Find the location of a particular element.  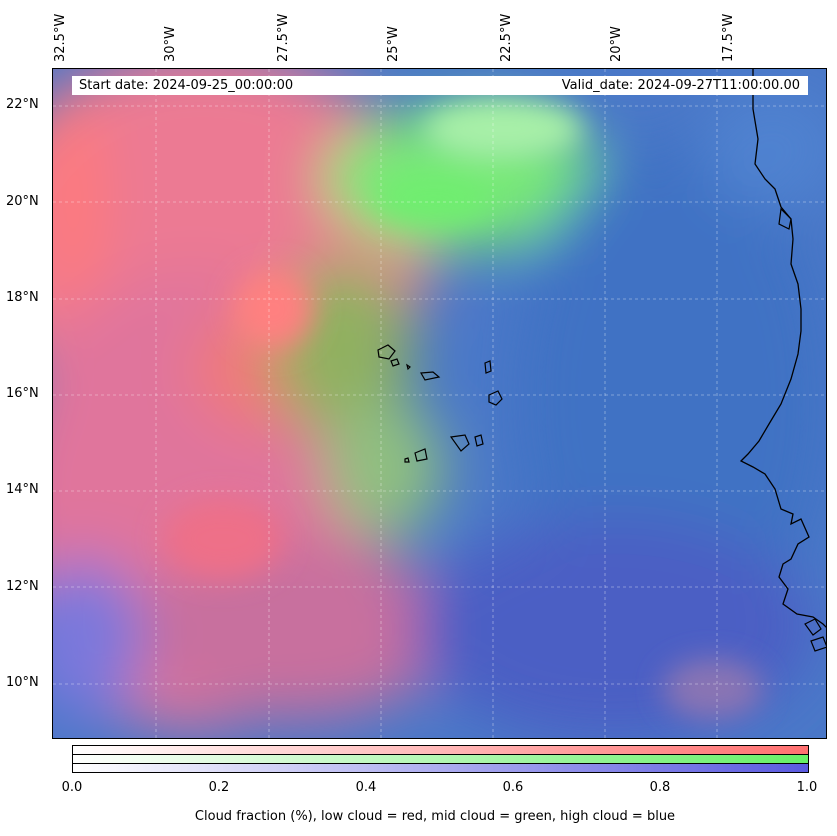

low-cloud-patch-south is located at coordinates (223, 539).